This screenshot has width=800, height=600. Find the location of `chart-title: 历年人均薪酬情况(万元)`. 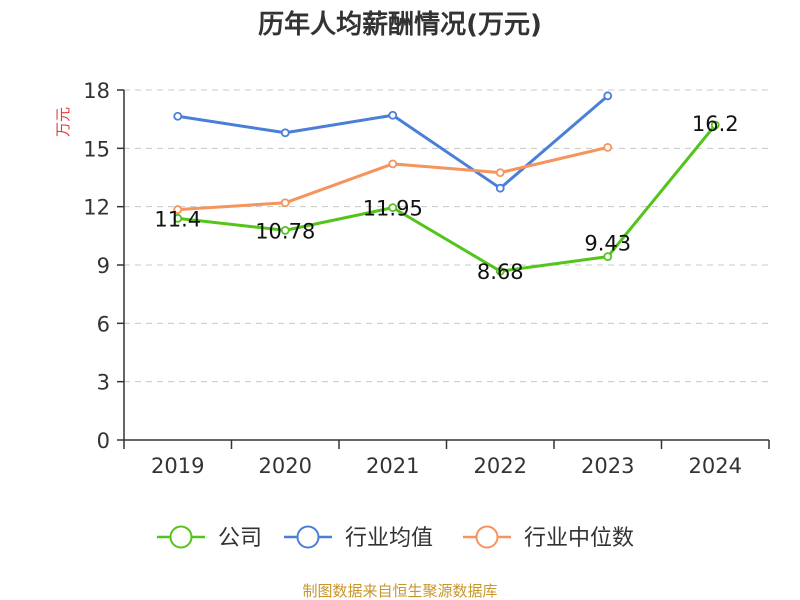

chart-title: 历年人均薪酬情况(万元) is located at coordinates (400, 24).